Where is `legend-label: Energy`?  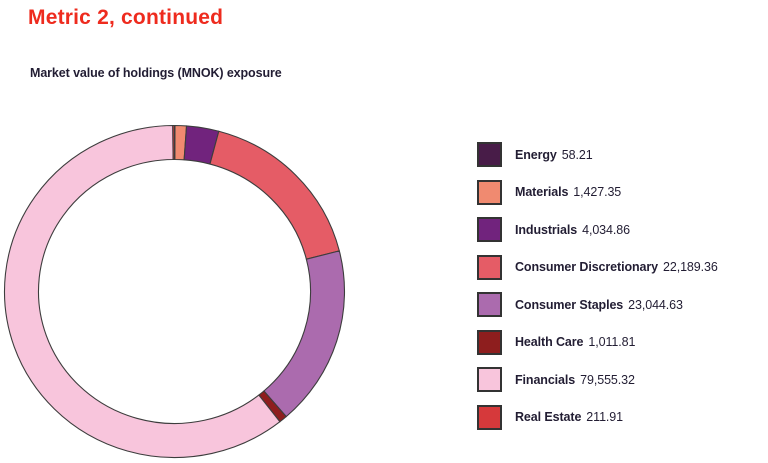 legend-label: Energy is located at coordinates (536, 154).